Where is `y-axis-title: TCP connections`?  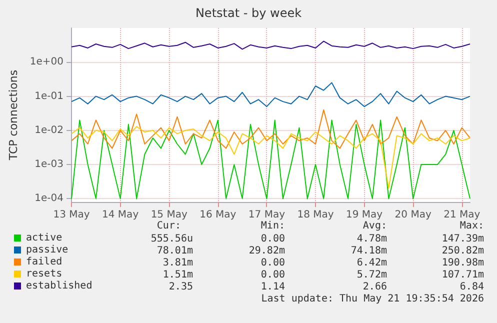 y-axis-title: TCP connections is located at coordinates (13, 116).